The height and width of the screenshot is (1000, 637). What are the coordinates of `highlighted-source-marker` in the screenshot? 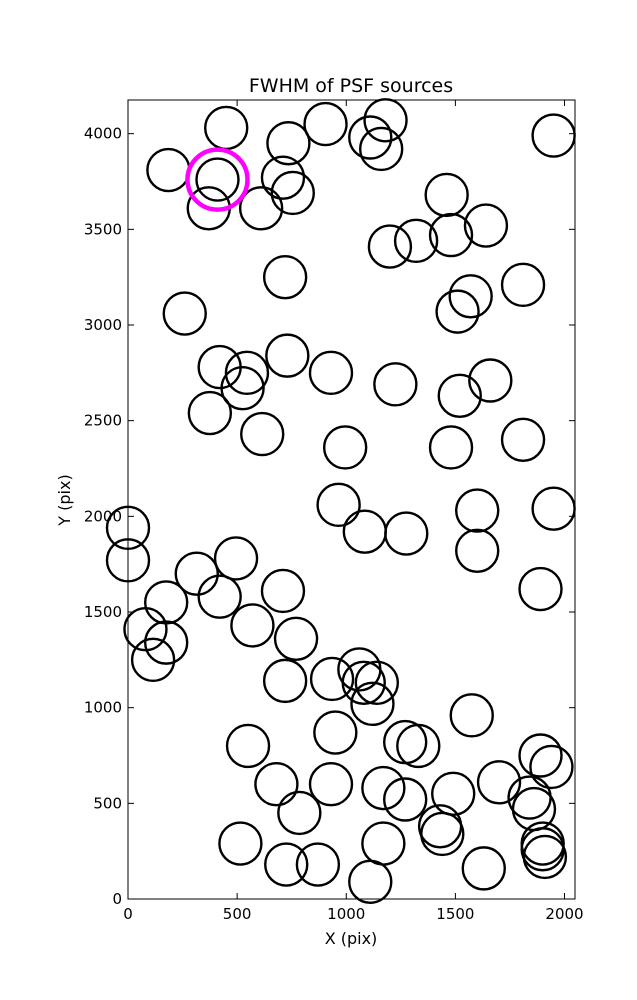 It's located at (217, 179).